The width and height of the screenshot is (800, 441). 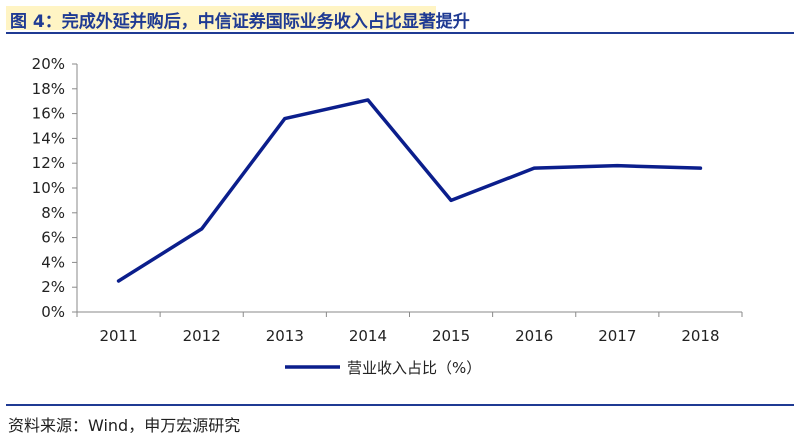 I want to click on x-tick-label: 2016, so click(x=534, y=336).